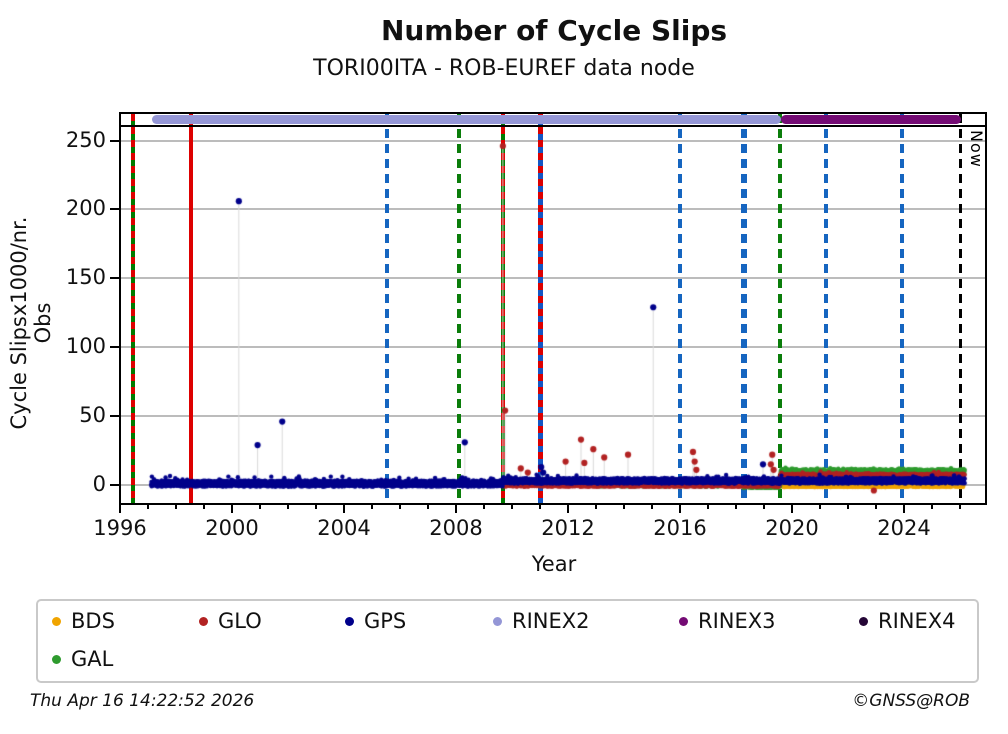 The width and height of the screenshot is (1008, 734). Describe the element at coordinates (85, 208) in the screenshot. I see `y-tick-label: 200` at that location.